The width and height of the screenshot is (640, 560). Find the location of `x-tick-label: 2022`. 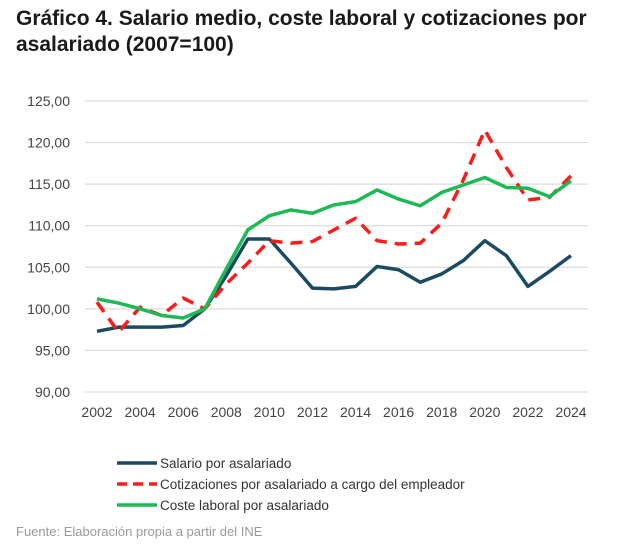

x-tick-label: 2022 is located at coordinates (527, 412).